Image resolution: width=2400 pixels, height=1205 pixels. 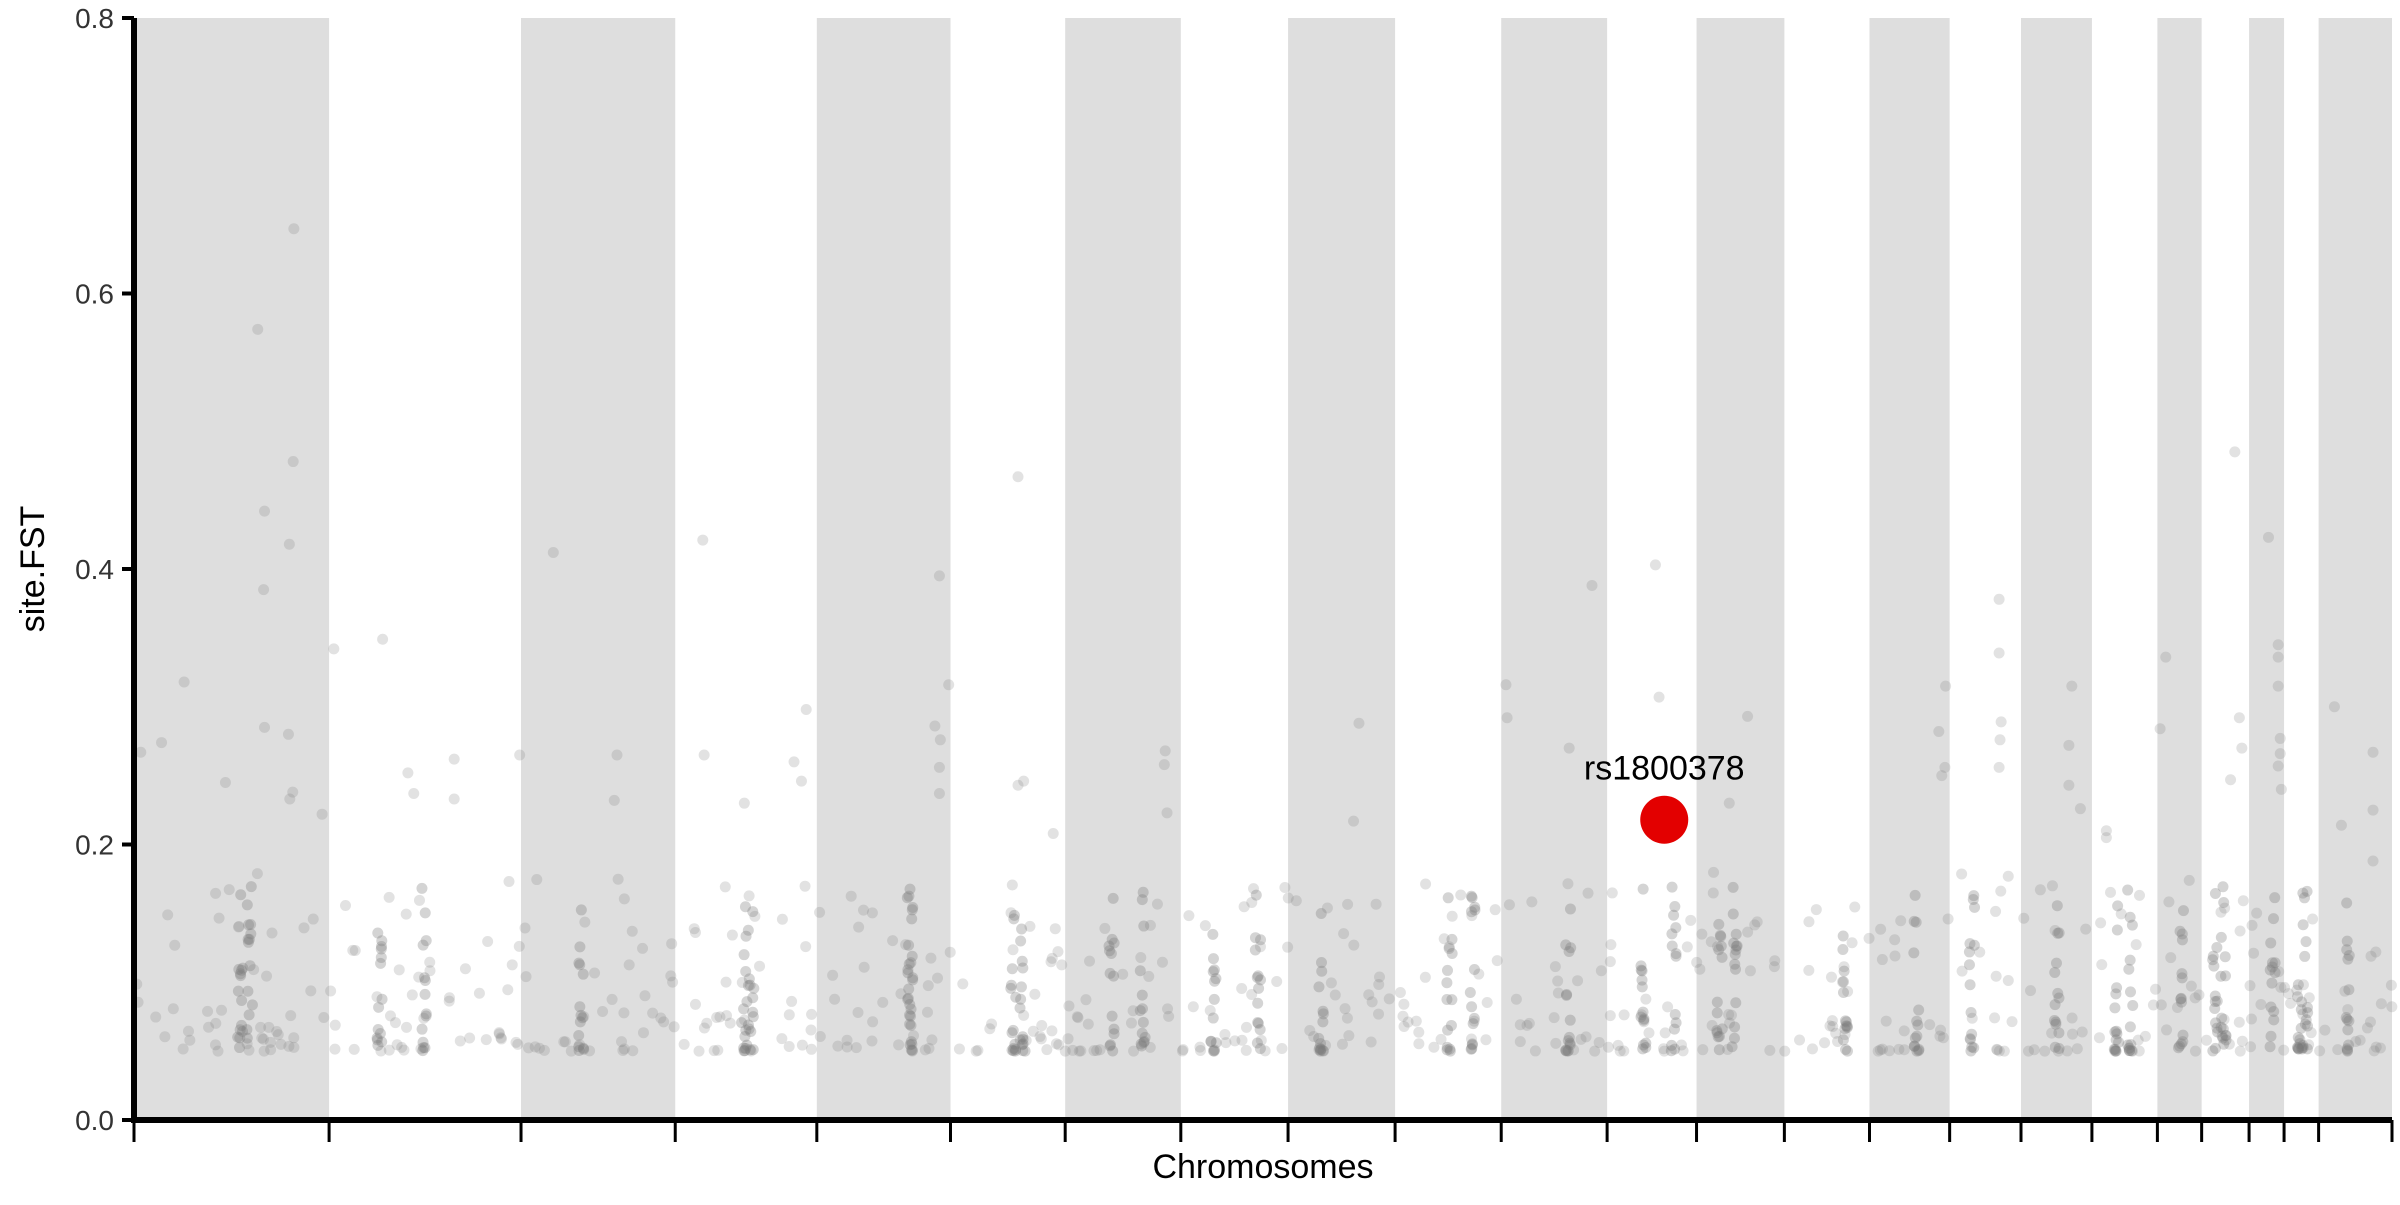 What do you see at coordinates (1664, 819) in the screenshot?
I see `highlighted-snp-point` at bounding box center [1664, 819].